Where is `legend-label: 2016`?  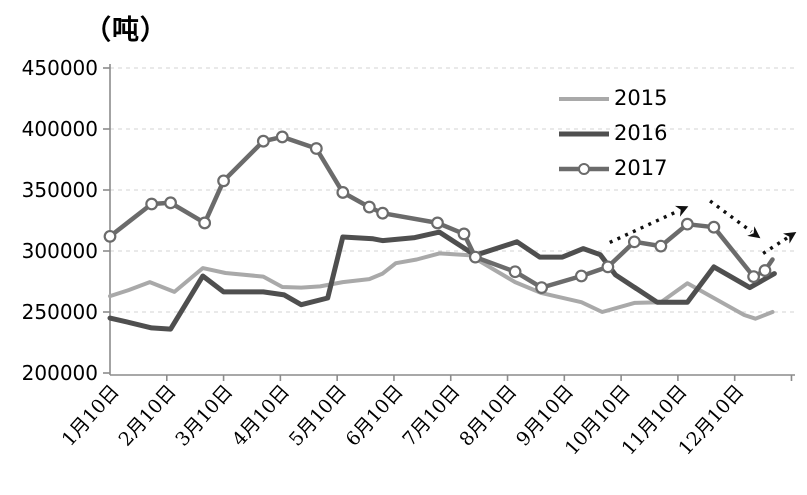 legend-label: 2016 is located at coordinates (641, 133).